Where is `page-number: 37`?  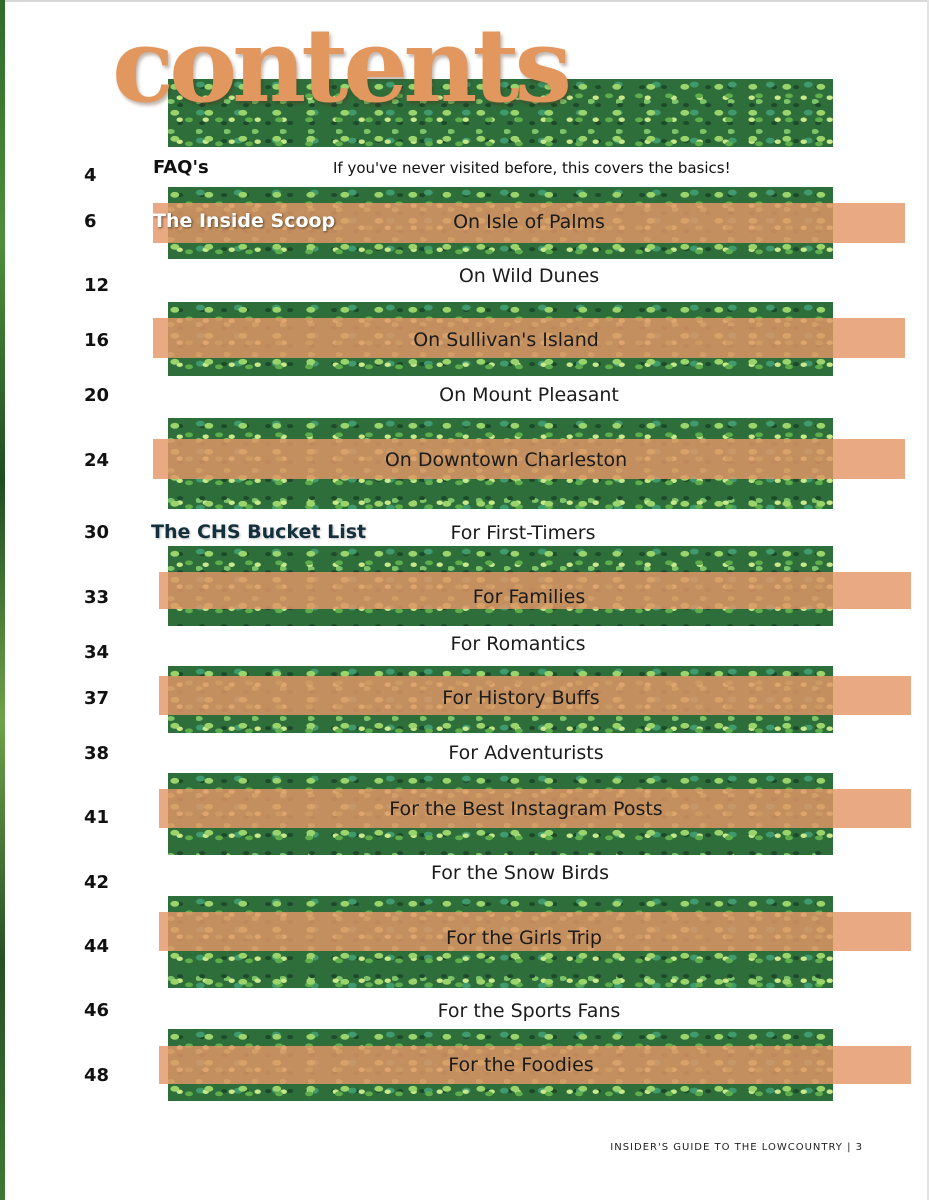
page-number: 37 is located at coordinates (97, 698).